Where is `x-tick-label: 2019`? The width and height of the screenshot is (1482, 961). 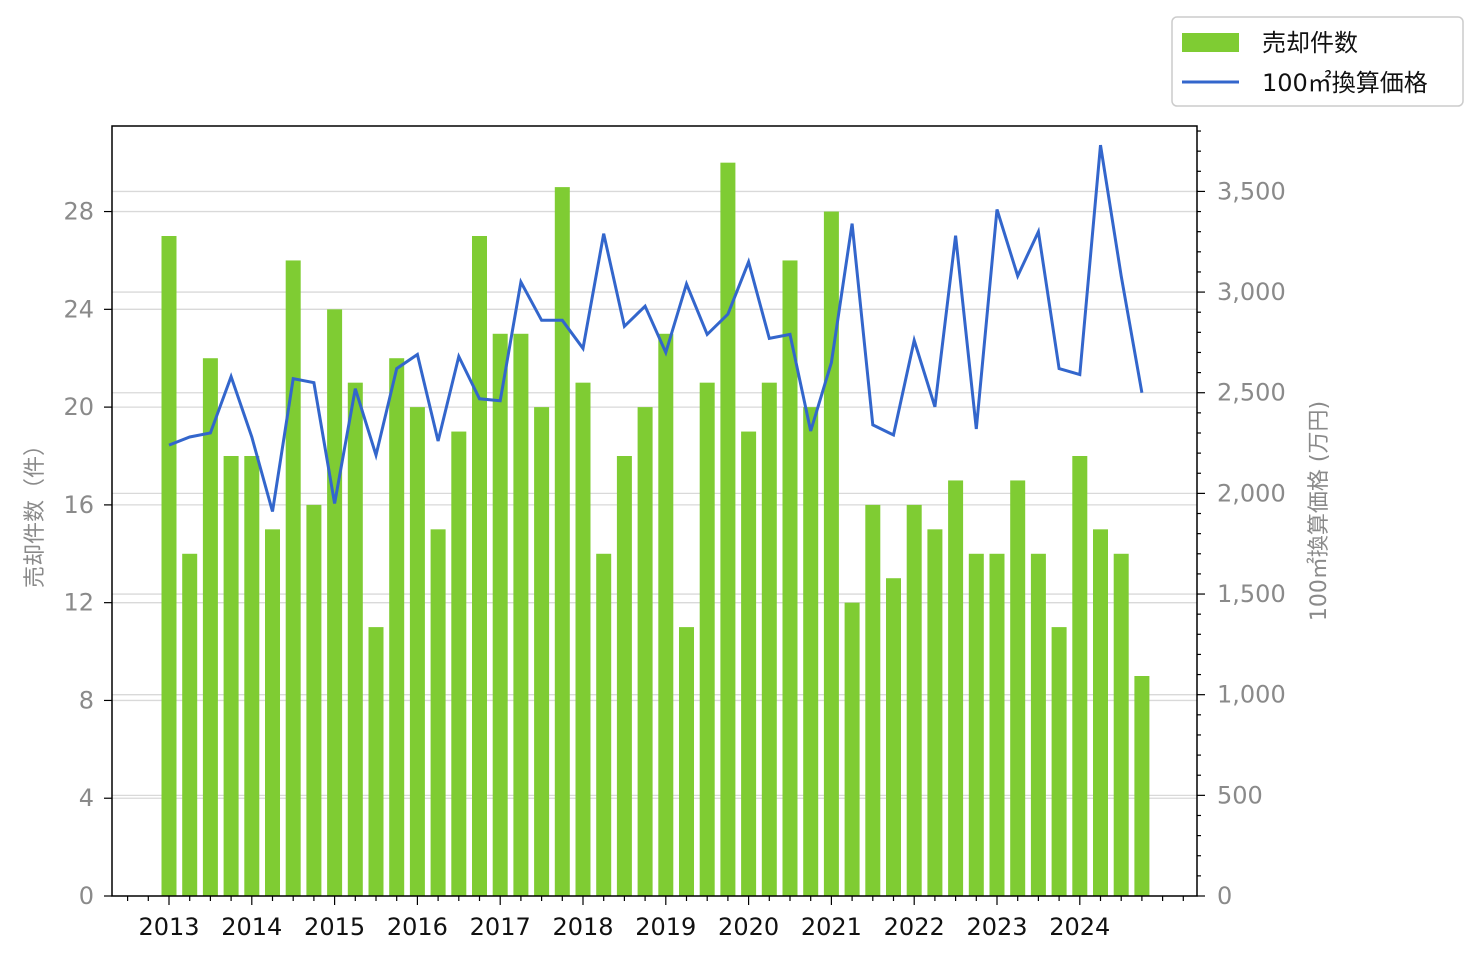
x-tick-label: 2019 is located at coordinates (665, 927).